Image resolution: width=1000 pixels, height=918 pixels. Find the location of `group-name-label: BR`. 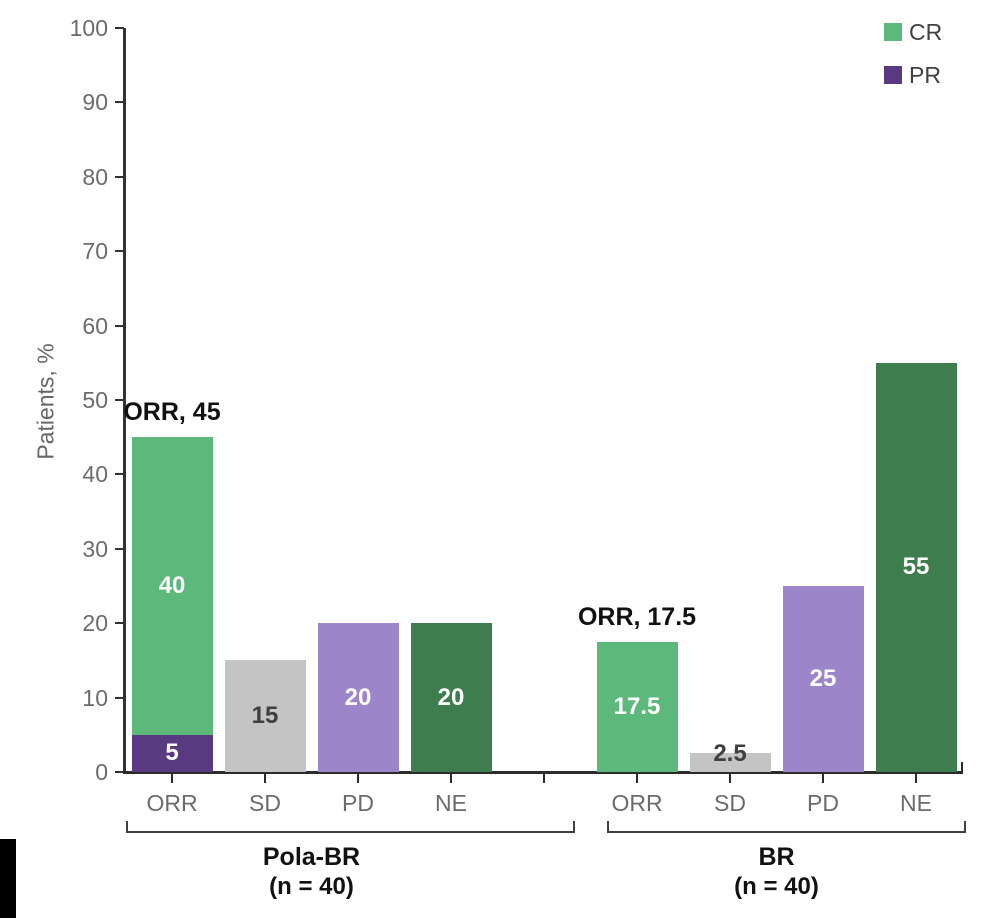

group-name-label: BR is located at coordinates (776, 857).